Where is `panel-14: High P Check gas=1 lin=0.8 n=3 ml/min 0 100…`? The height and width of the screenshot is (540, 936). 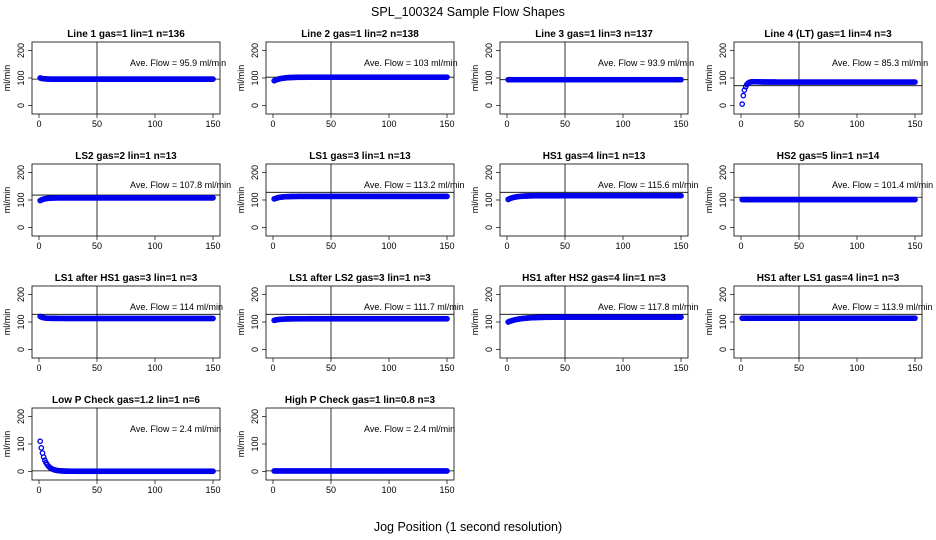
panel-14: High P Check gas=1 lin=0.8 n=3 ml/min 0 100… is located at coordinates (345, 445).